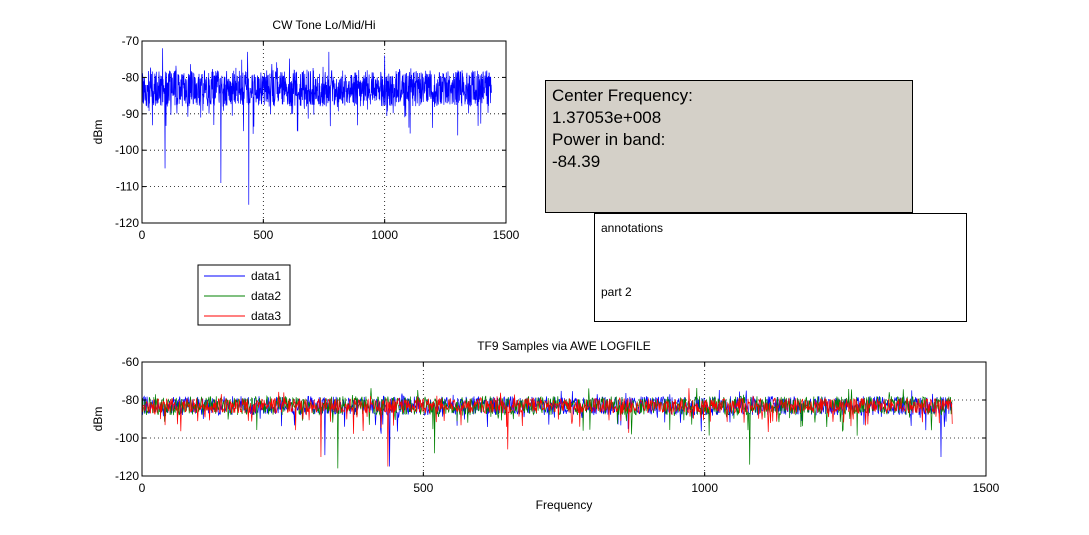 The height and width of the screenshot is (535, 1089). Describe the element at coordinates (780, 267) in the screenshot. I see `annotations-box: annotations part 2` at that location.